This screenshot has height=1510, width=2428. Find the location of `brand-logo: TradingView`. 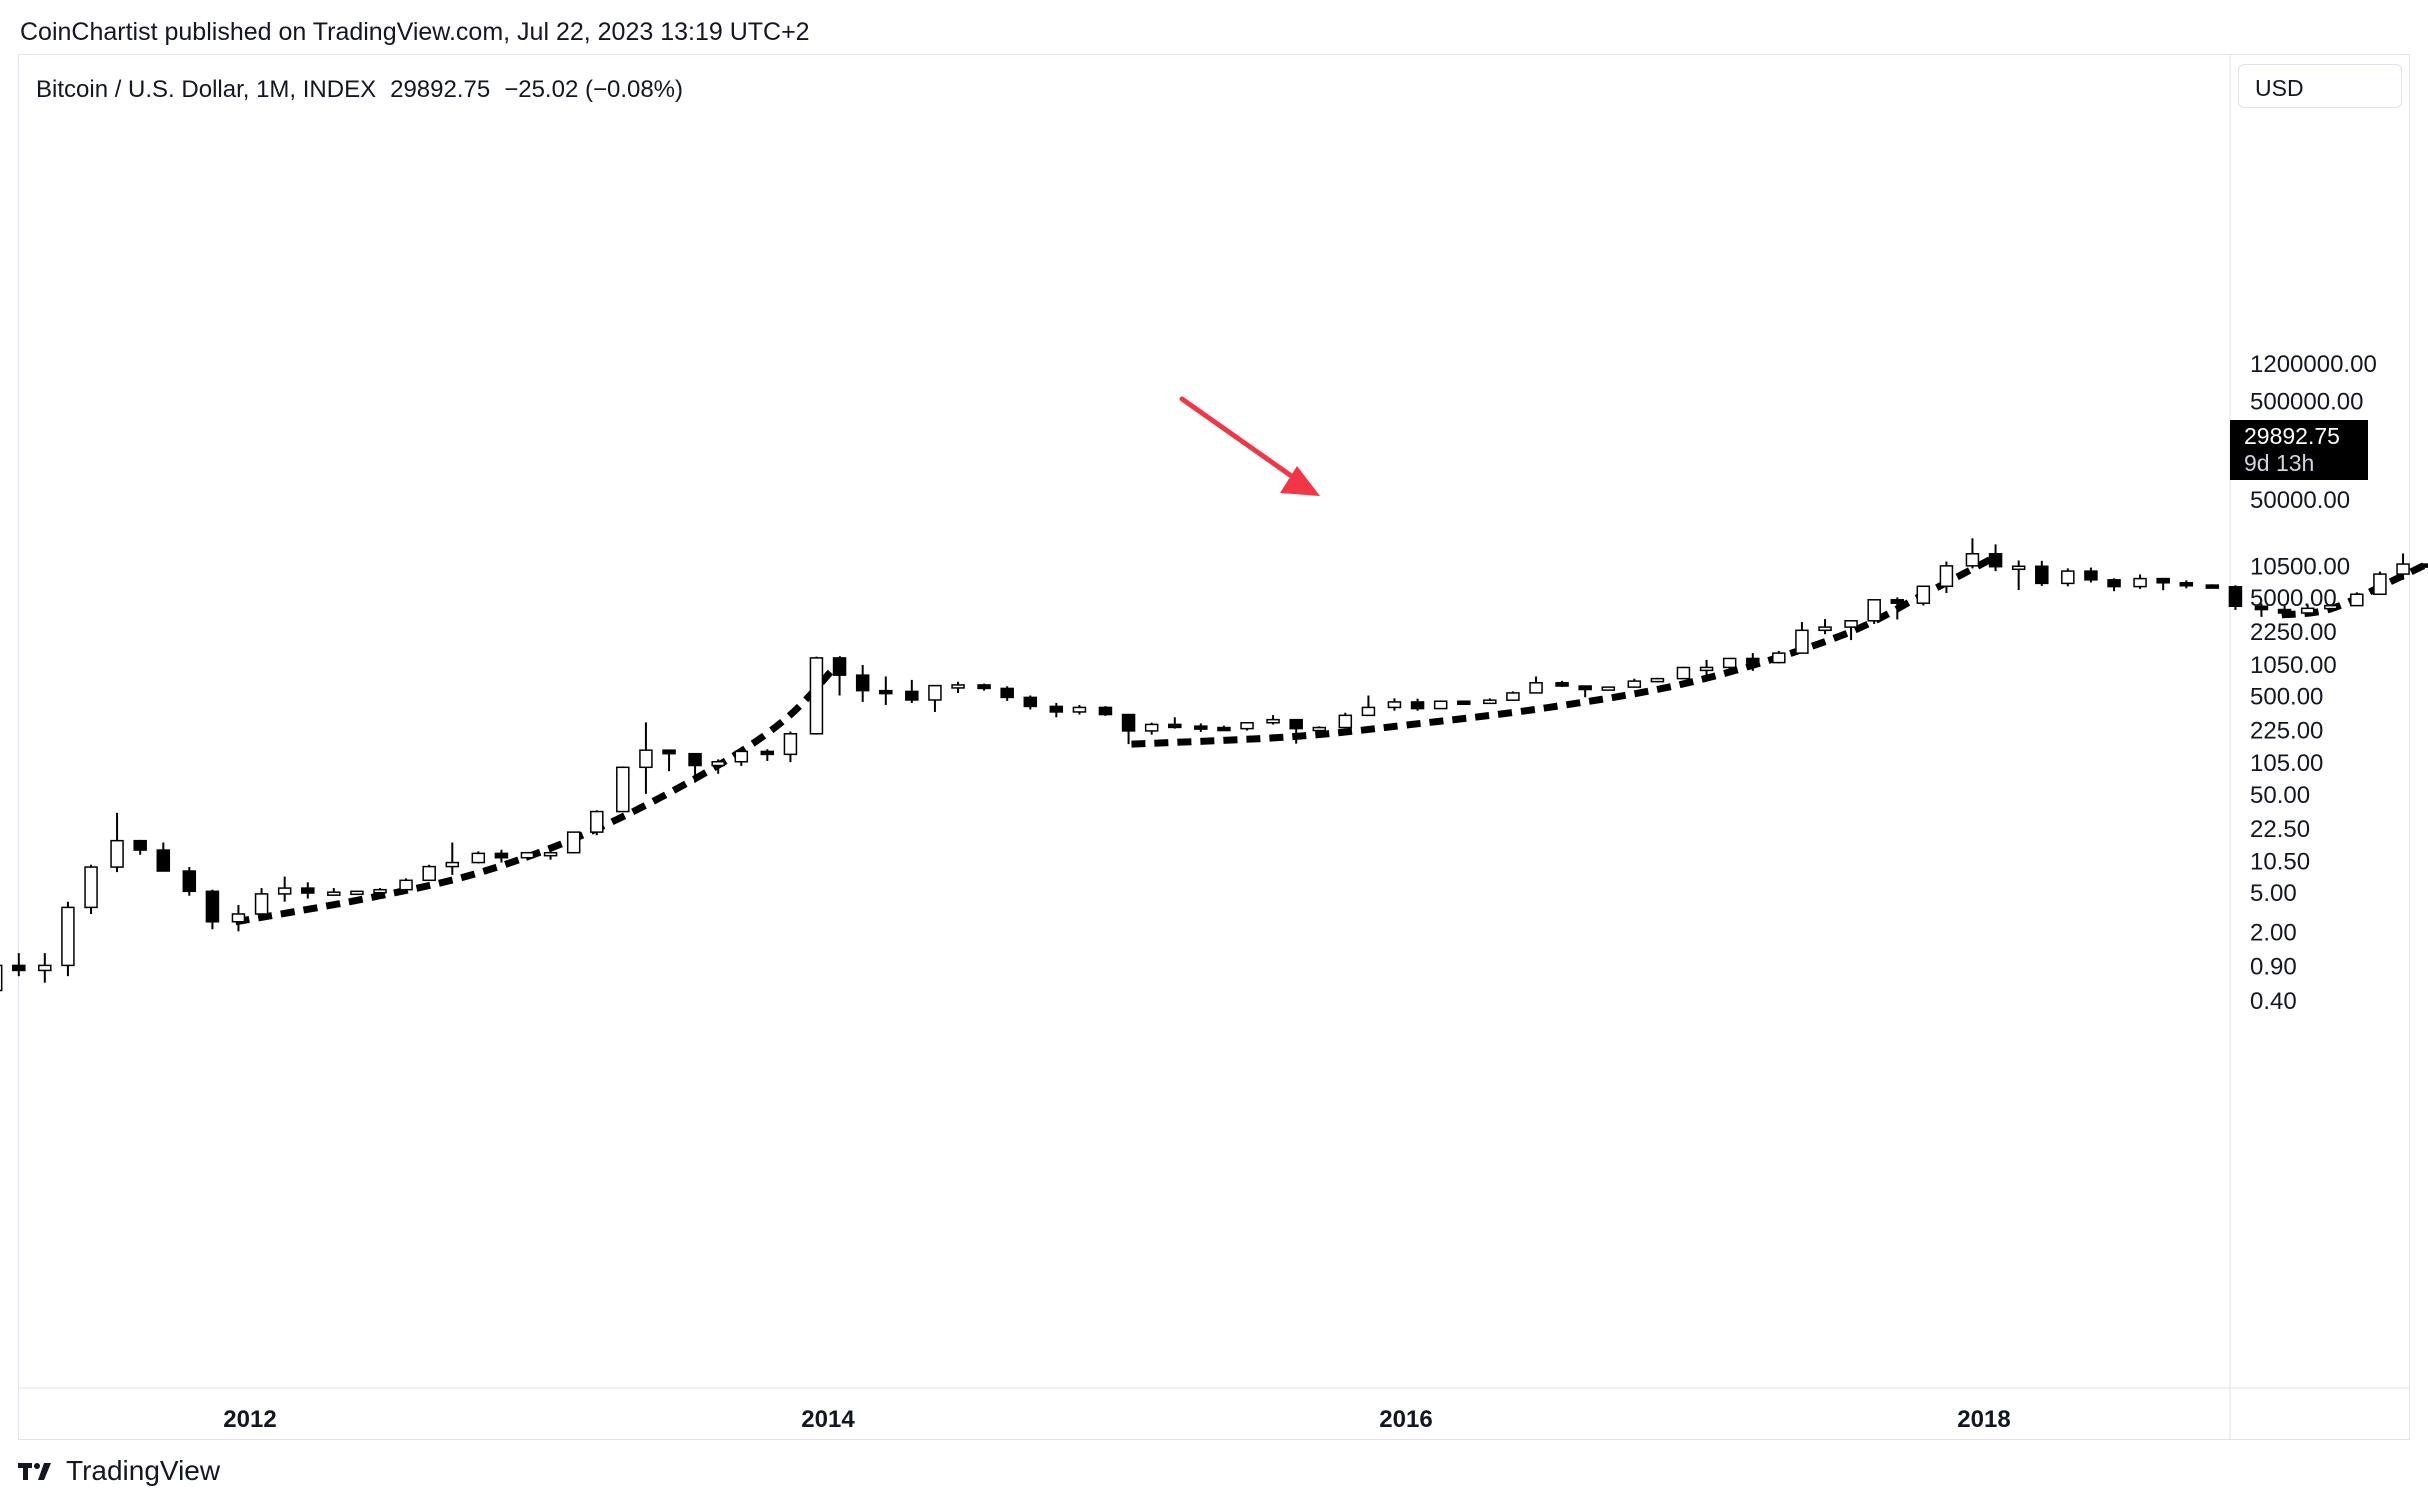

brand-logo: TradingView is located at coordinates (119, 1471).